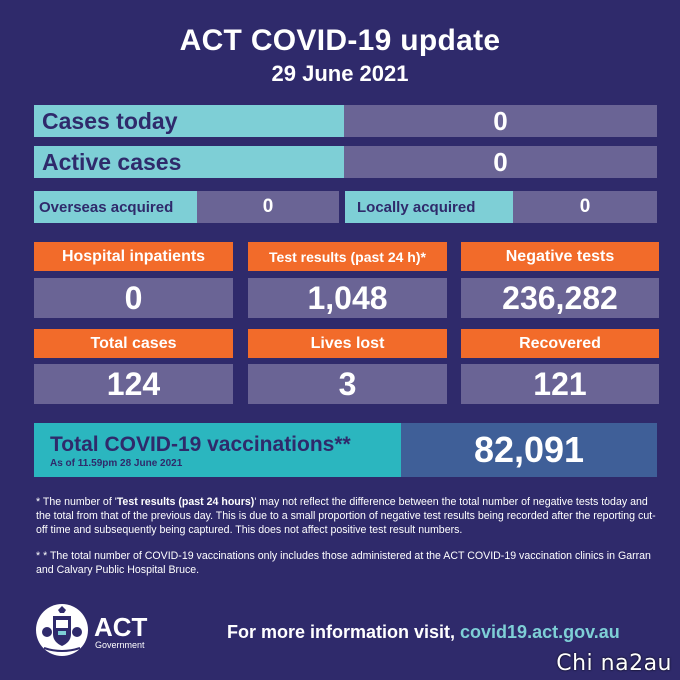  I want to click on more-info-link: covid19.act.gov.au, so click(540, 632).